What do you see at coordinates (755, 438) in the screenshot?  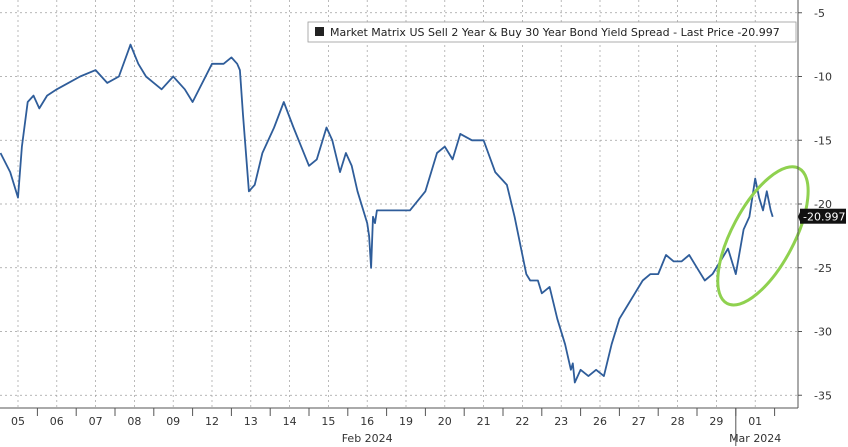 I see `x-group-label: Mar 2024` at bounding box center [755, 438].